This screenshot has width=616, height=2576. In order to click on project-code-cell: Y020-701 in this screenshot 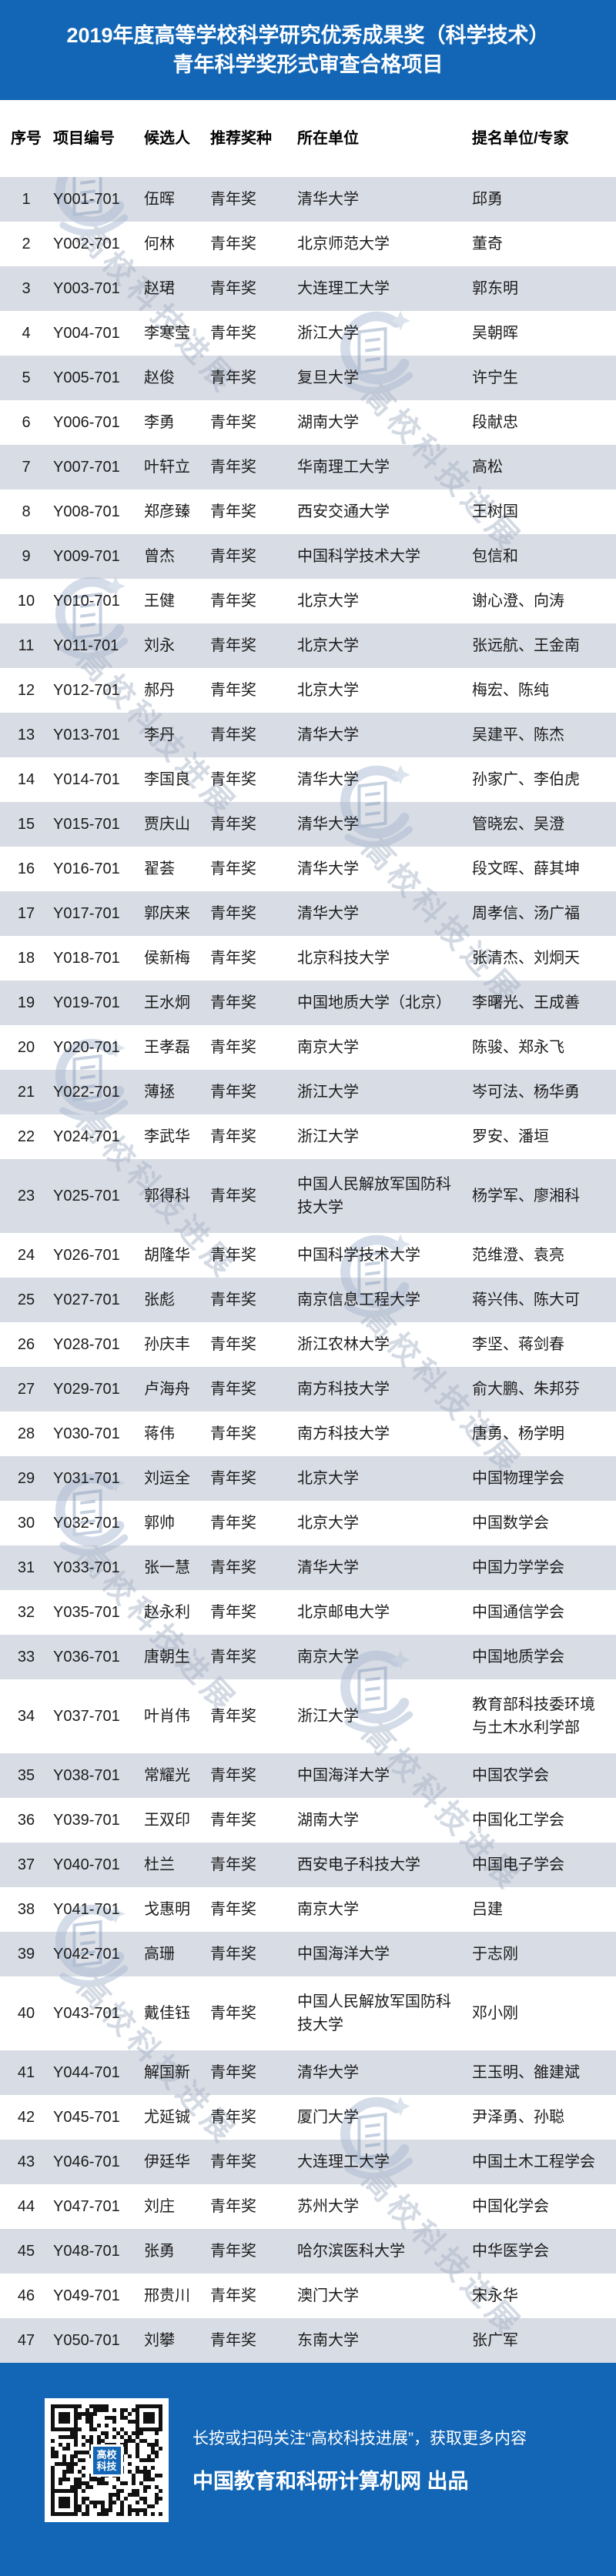, I will do `click(86, 1047)`.